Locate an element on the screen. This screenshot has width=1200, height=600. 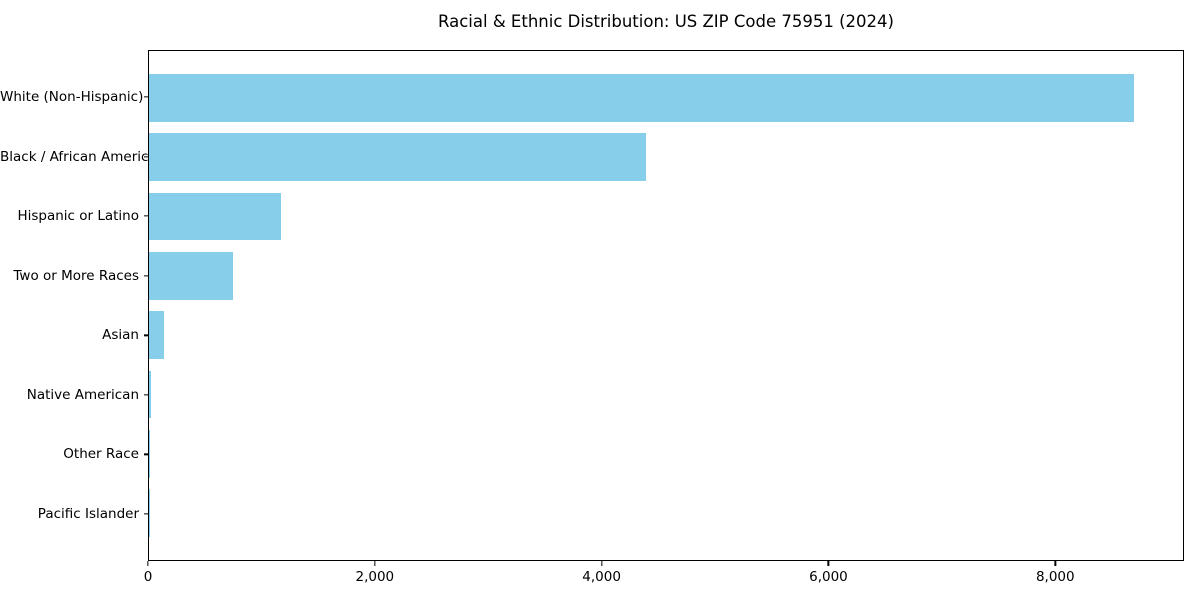
y-axis-label: Black / African American is located at coordinates (83, 156).